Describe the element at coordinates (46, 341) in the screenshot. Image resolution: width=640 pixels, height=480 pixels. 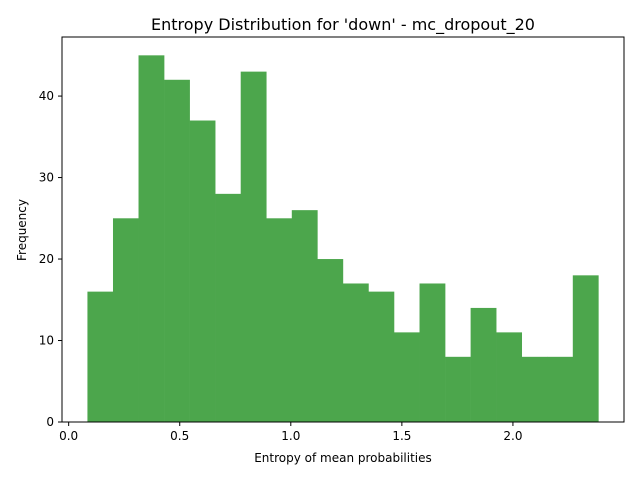
I see `y-tick-label: 10` at that location.